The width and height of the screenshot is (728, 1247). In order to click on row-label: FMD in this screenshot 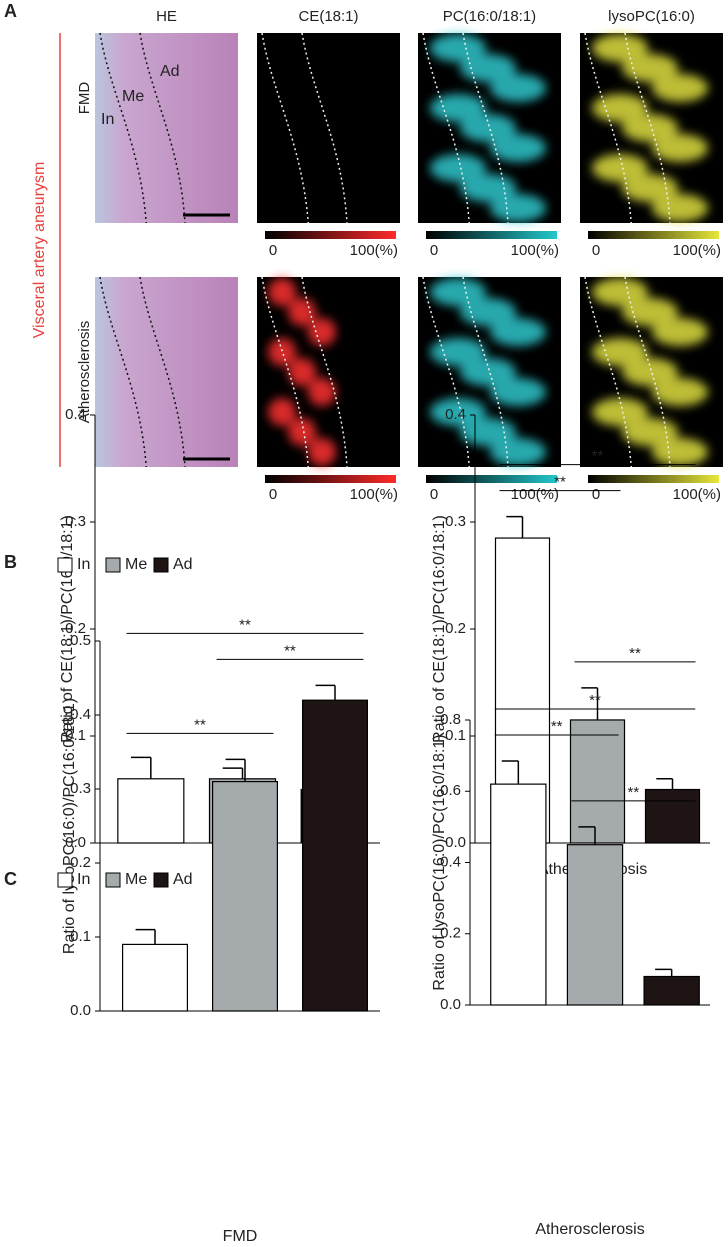, I will do `click(84, 98)`.